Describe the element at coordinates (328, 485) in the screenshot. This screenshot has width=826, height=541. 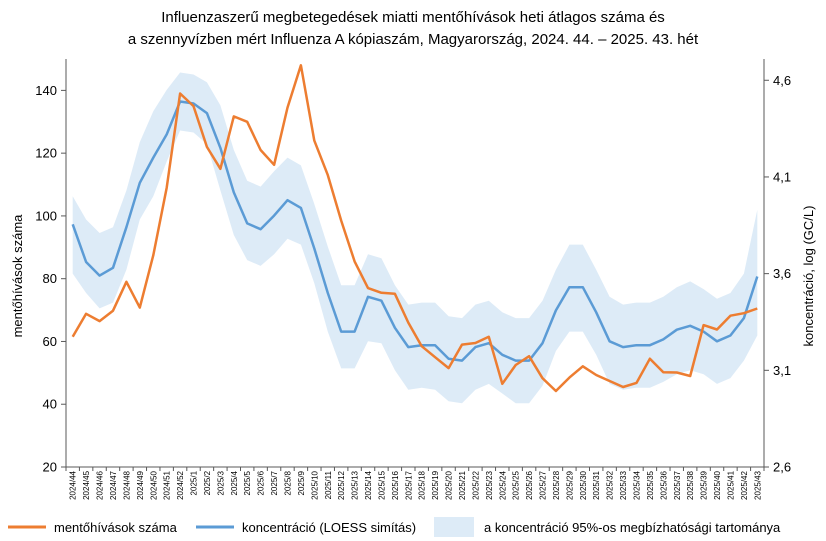
I see `x-tick-label: 2025/11` at that location.